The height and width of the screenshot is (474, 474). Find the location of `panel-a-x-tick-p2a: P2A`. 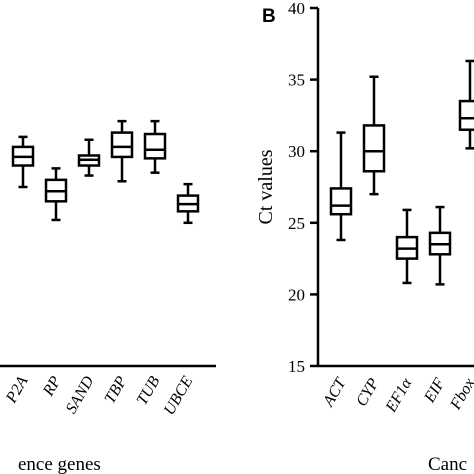

panel-a-x-tick-p2a: P2A is located at coordinates (16, 389).